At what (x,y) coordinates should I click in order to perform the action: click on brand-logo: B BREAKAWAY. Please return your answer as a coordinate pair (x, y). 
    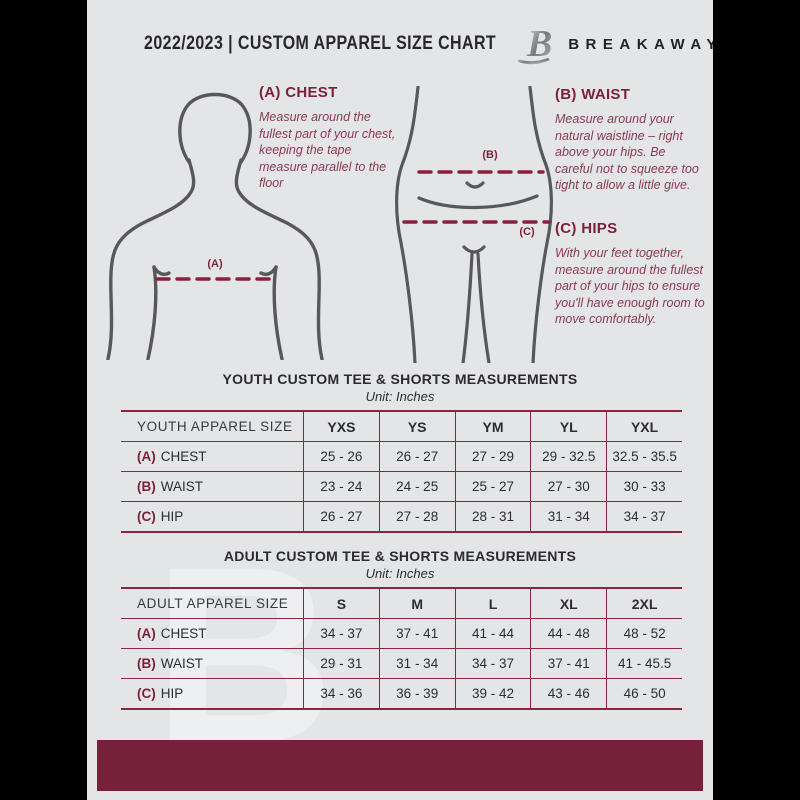
    Looking at the image, I should click on (615, 44).